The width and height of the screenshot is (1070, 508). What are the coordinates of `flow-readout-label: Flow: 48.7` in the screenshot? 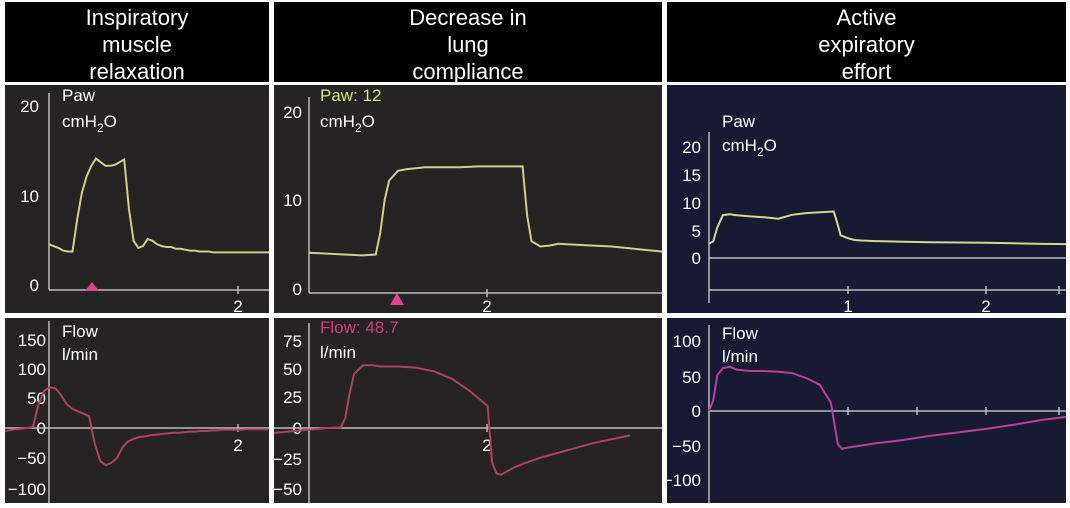 It's located at (359, 327).